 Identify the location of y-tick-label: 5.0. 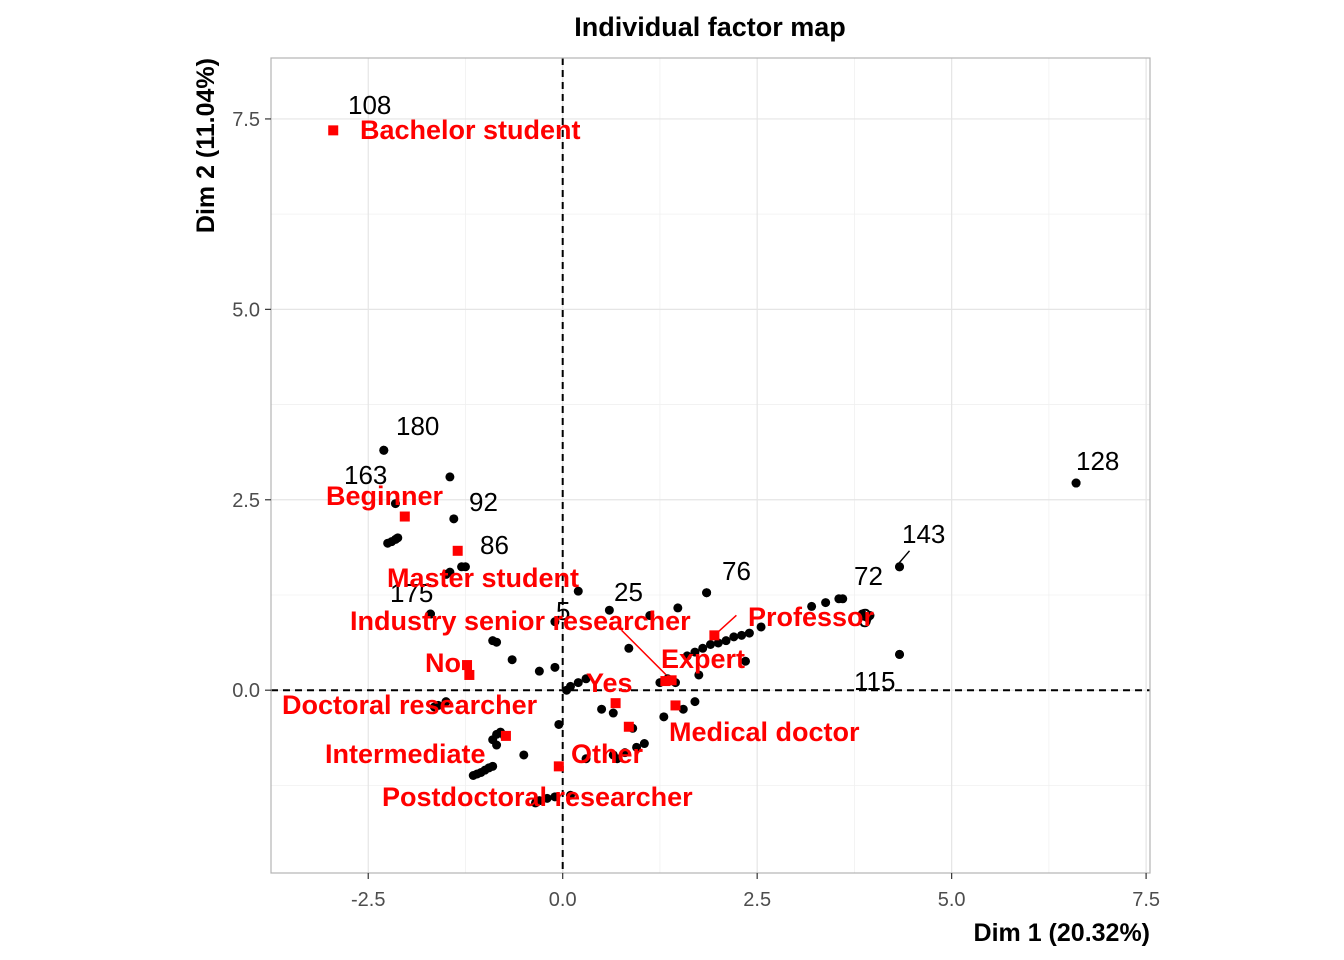
(246, 310).